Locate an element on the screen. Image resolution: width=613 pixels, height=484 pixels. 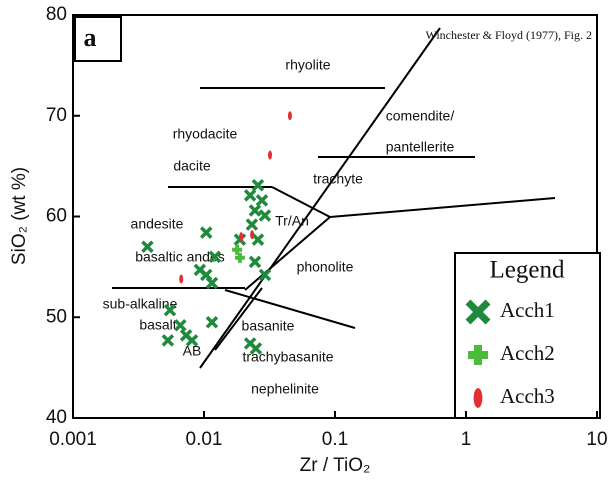
field-label: trachybasanite is located at coordinates (287, 357).